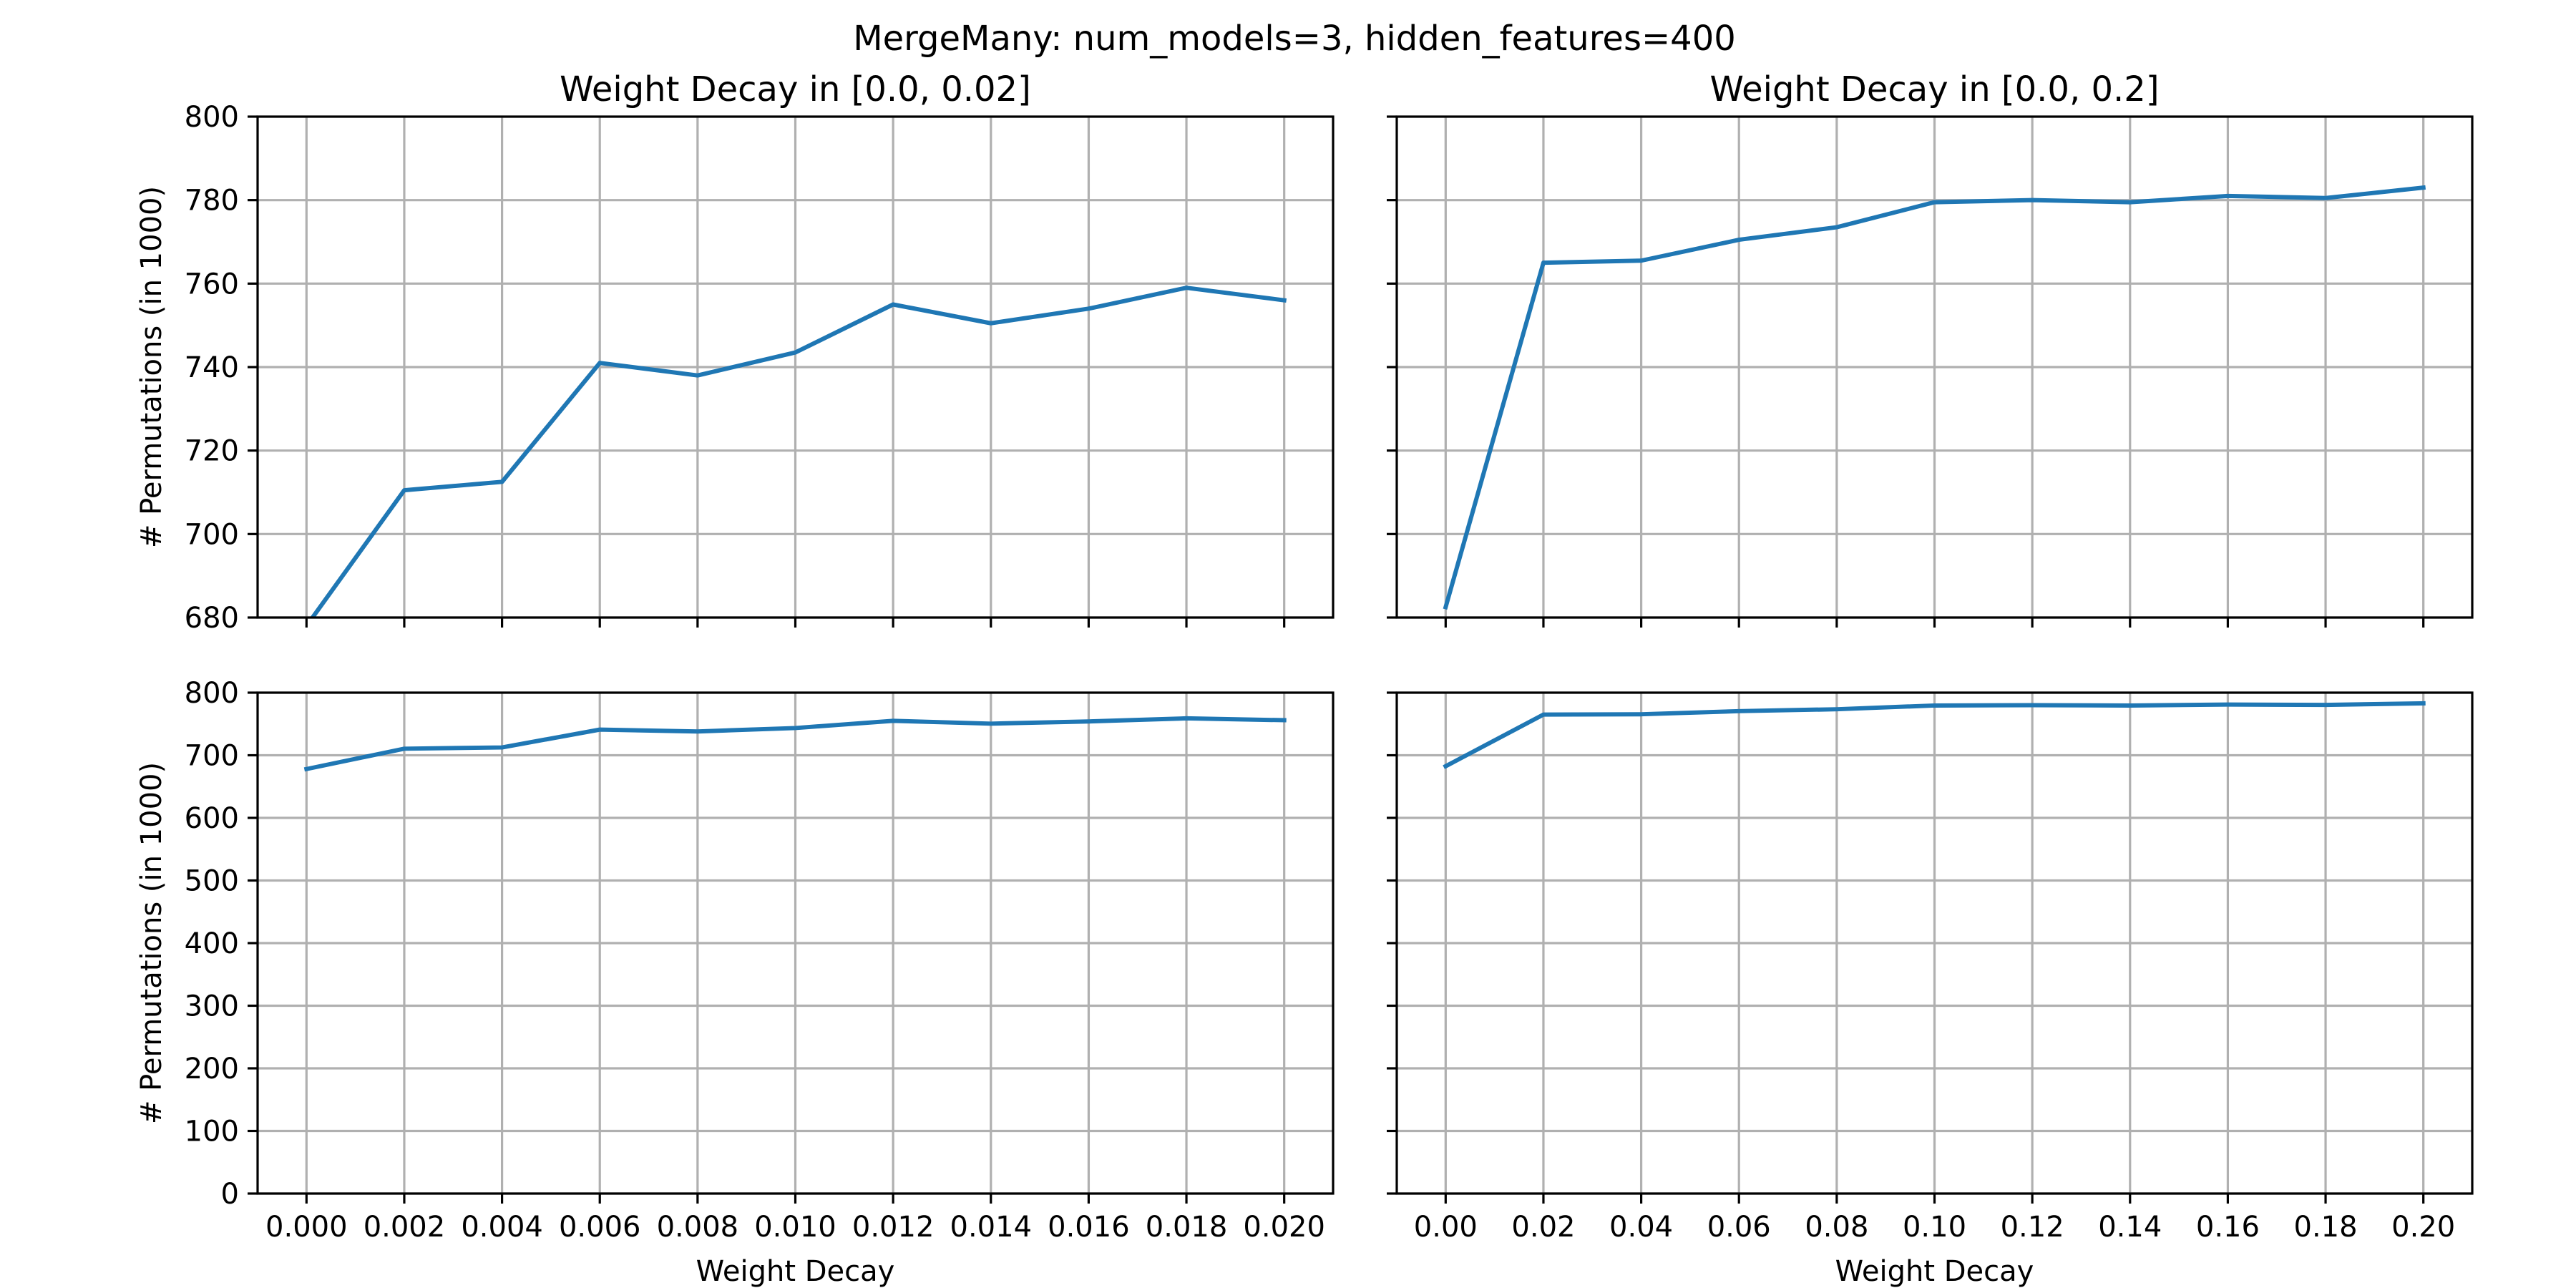  What do you see at coordinates (212, 881) in the screenshot?
I see `y-tick-label-5: 500` at bounding box center [212, 881].